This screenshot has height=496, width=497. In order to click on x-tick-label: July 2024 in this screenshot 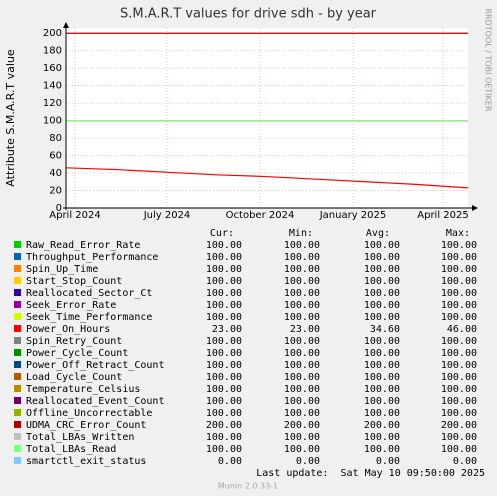, I will do `click(167, 215)`.